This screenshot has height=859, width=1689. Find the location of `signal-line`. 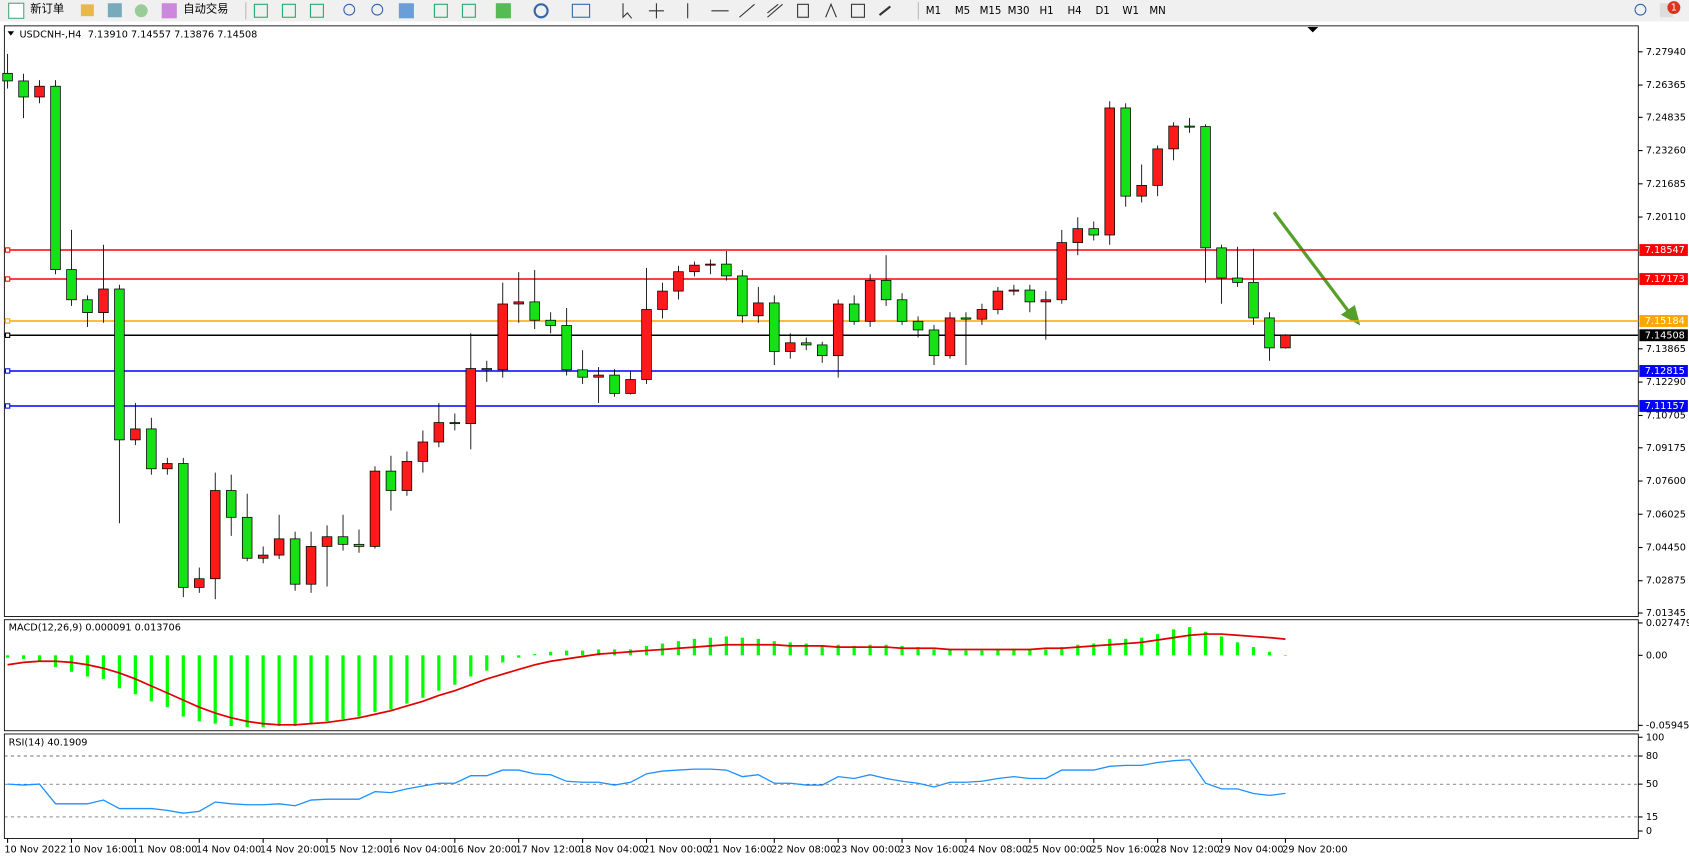

signal-line is located at coordinates (646, 679).